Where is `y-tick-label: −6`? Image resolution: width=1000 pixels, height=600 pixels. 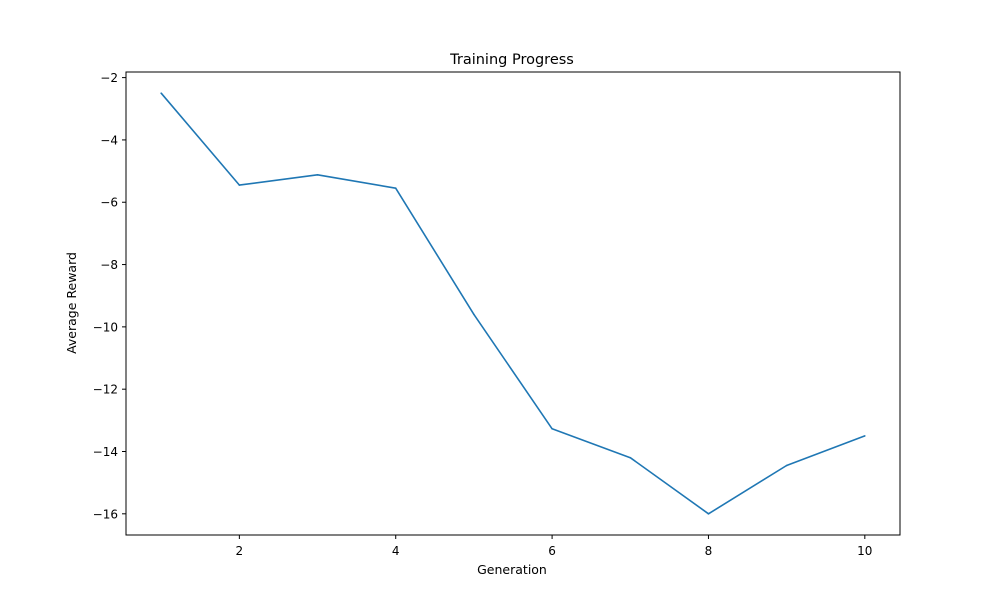
y-tick-label: −6 is located at coordinates (109, 203).